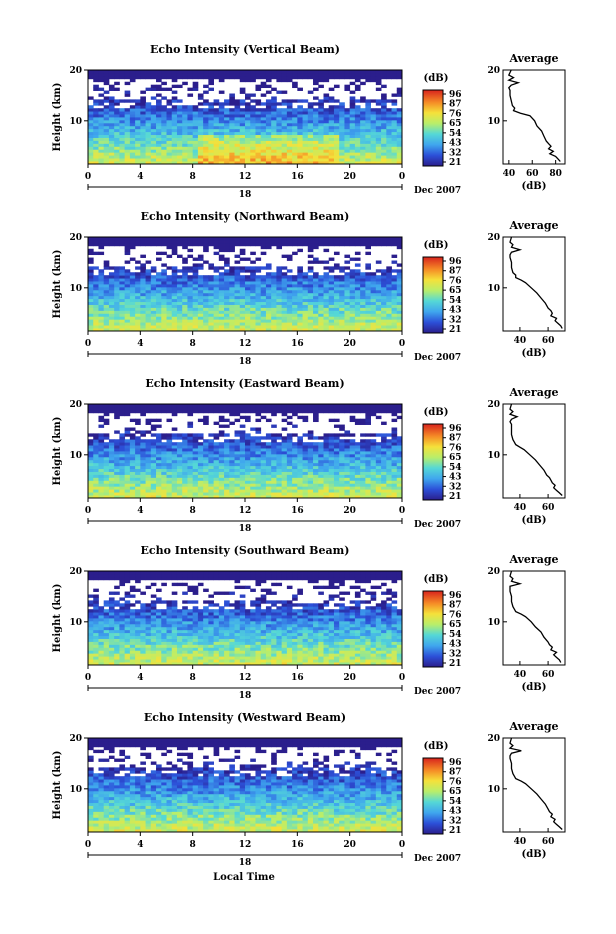  What do you see at coordinates (75, 405) in the screenshot?
I see `y-tick-label: 20` at bounding box center [75, 405].